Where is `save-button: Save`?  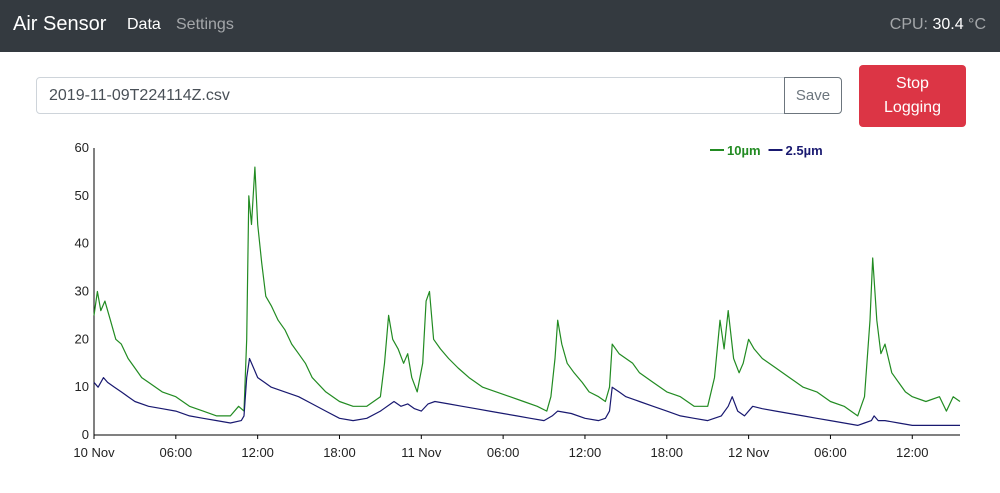 save-button: Save is located at coordinates (813, 95).